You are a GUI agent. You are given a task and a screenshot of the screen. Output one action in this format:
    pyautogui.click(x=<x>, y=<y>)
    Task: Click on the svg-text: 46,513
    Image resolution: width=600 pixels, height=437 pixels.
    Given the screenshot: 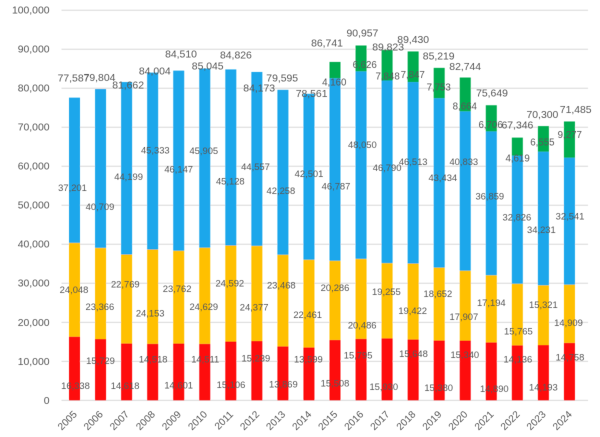 What is the action you would take?
    pyautogui.click(x=413, y=161)
    